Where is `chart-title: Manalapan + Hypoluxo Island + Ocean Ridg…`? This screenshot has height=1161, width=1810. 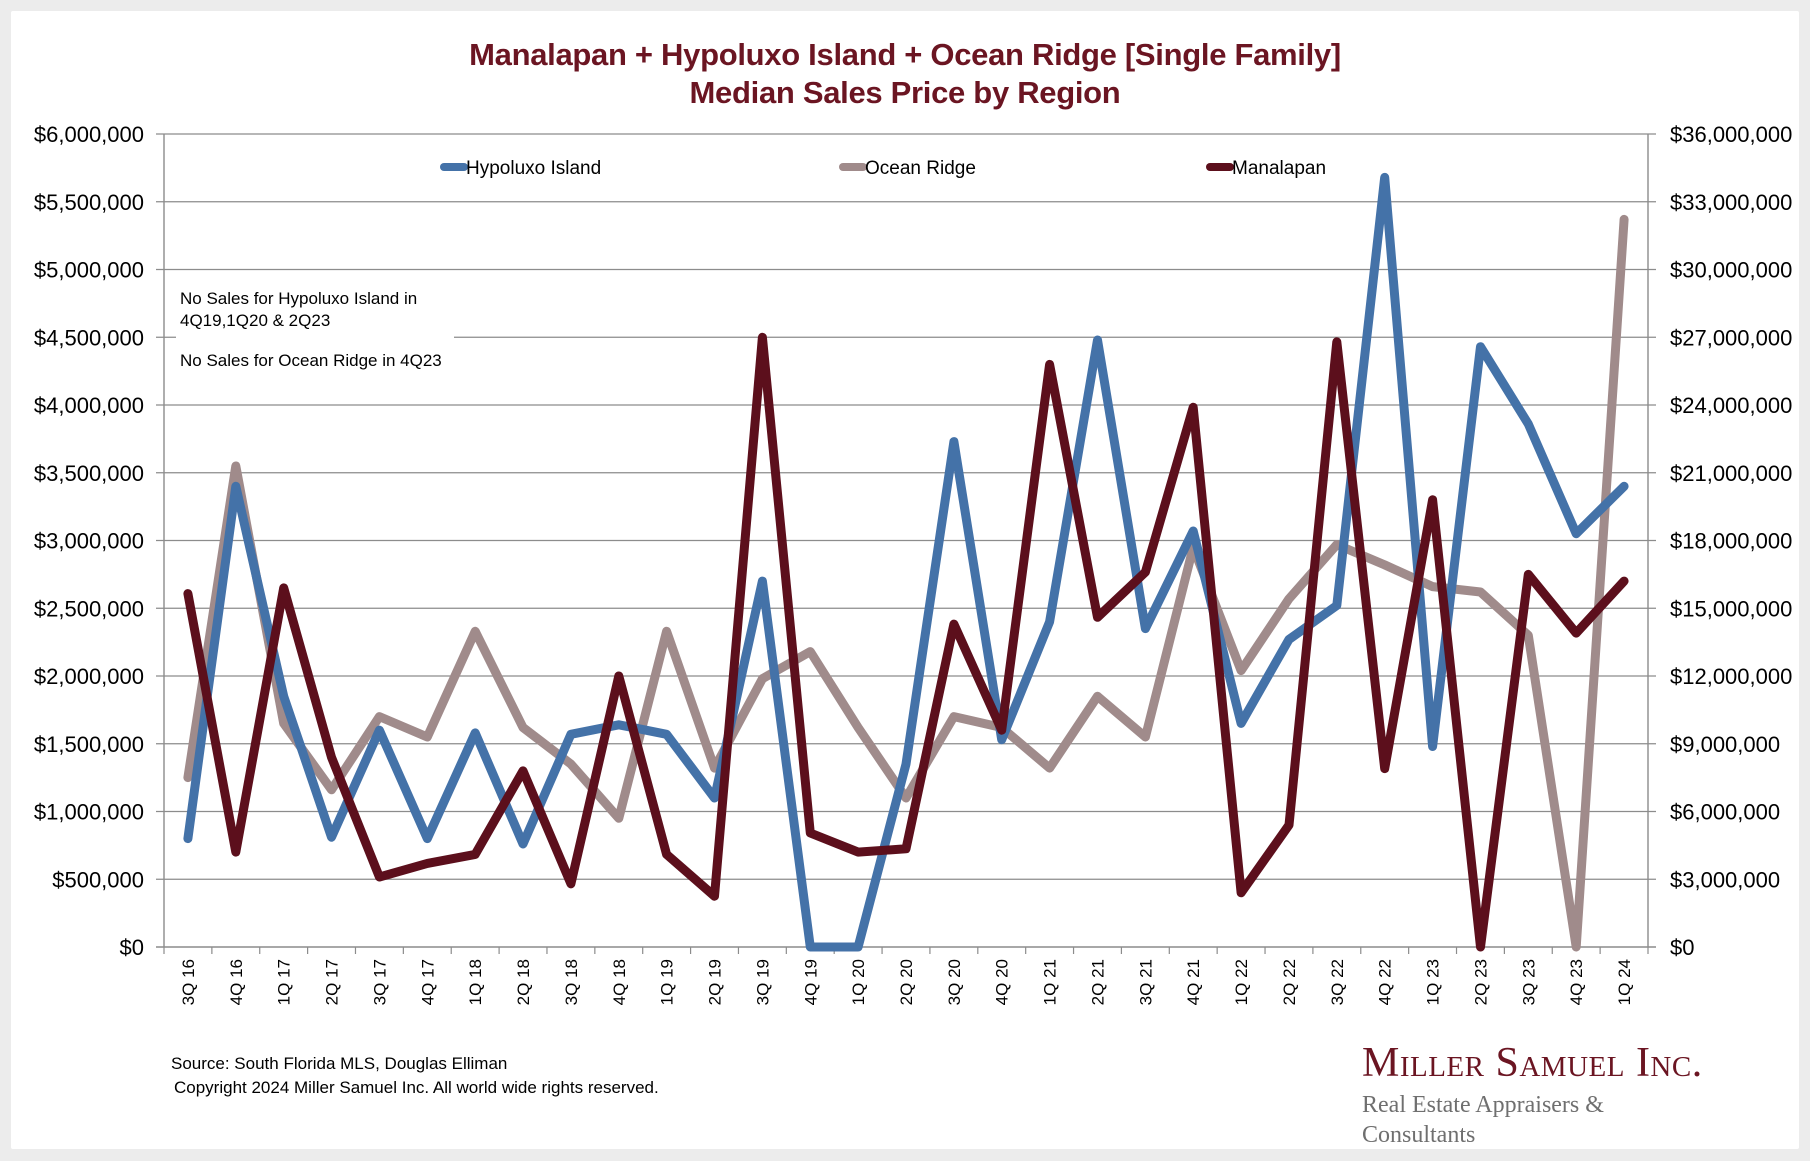
chart-title: Manalapan + Hypoluxo Island + Ocean Ridg… is located at coordinates (905, 74).